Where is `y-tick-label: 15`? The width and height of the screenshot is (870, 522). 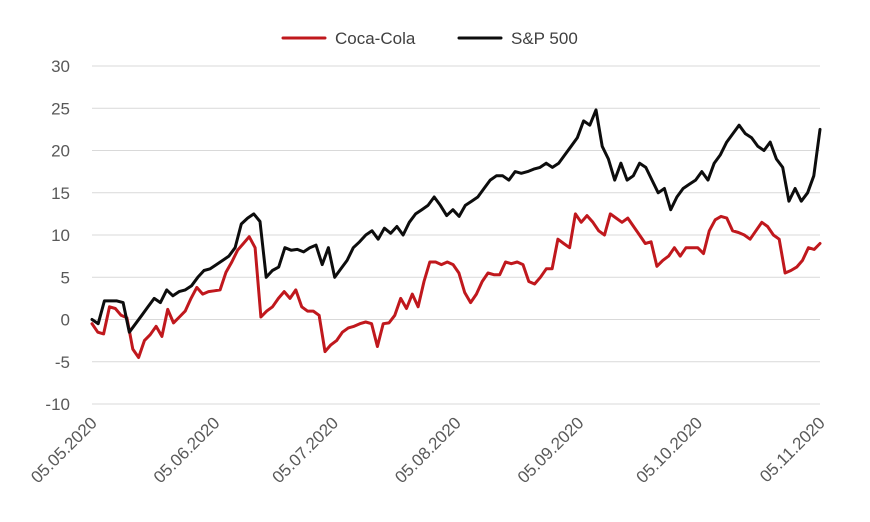
y-tick-label: 15 is located at coordinates (60, 193).